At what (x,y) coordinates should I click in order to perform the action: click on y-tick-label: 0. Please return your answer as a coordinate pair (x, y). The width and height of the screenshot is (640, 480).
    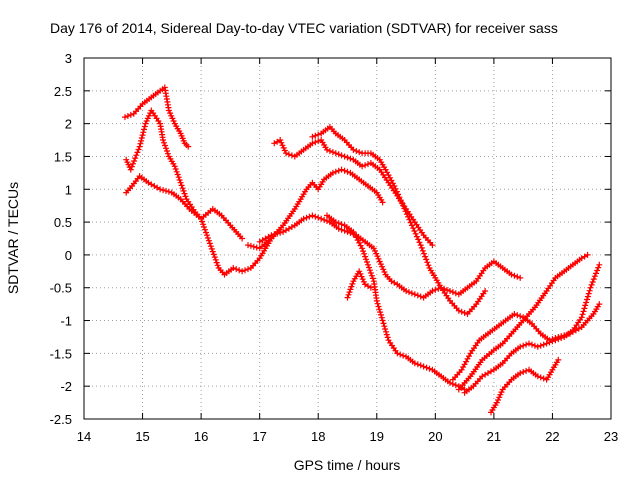
    Looking at the image, I should click on (68, 255).